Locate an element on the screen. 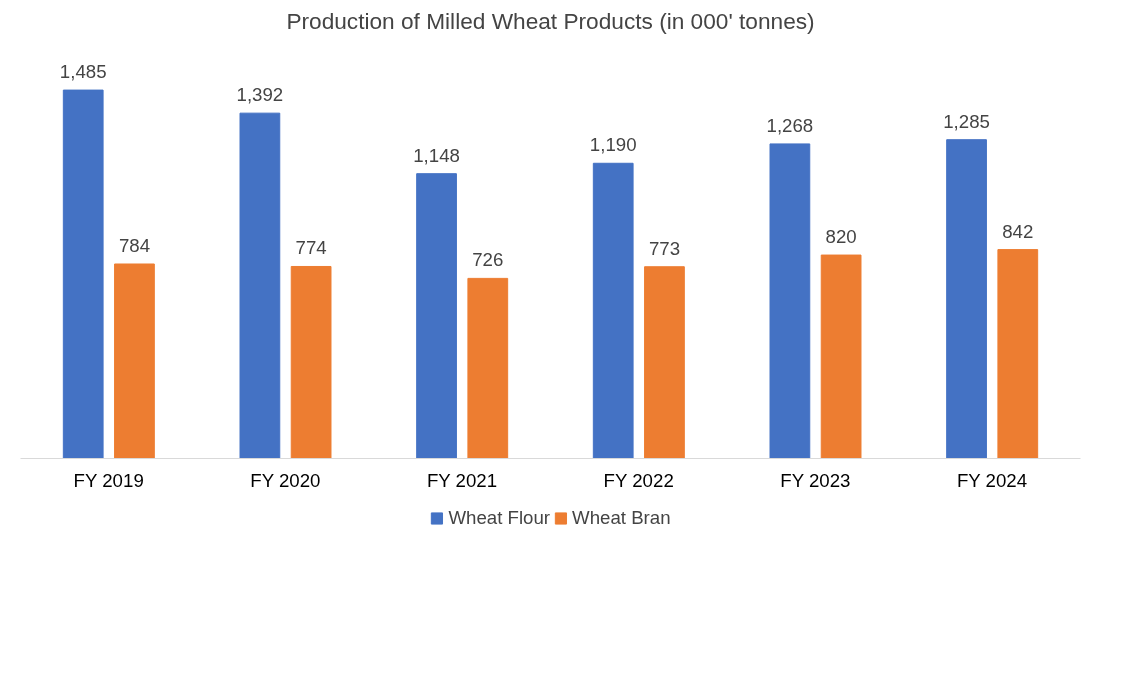 This screenshot has height=675, width=1145. x-tick-label: FY 2019 is located at coordinates (108, 480).